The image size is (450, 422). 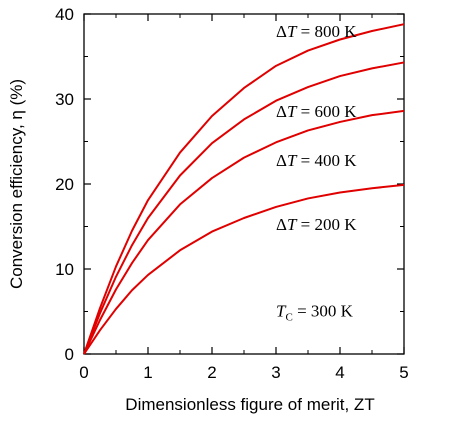 What do you see at coordinates (64, 184) in the screenshot?
I see `y-tick-label: 20` at bounding box center [64, 184].